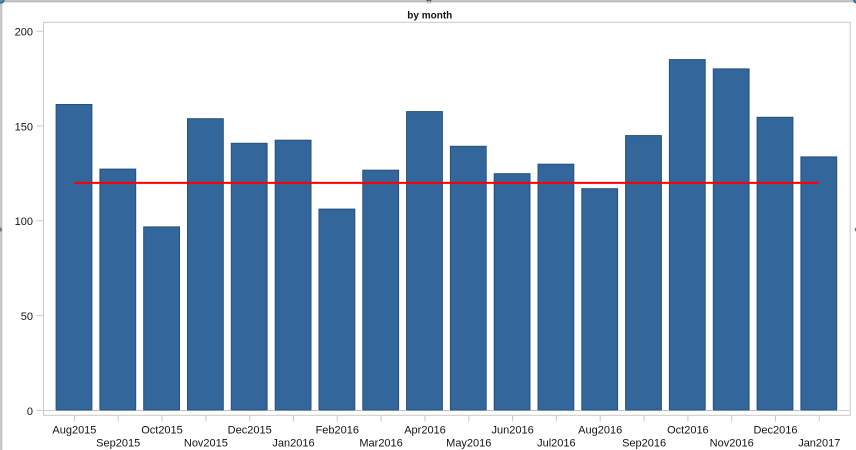 The width and height of the screenshot is (856, 450). Describe the element at coordinates (337, 431) in the screenshot. I see `svg-text: Feb2016` at that location.